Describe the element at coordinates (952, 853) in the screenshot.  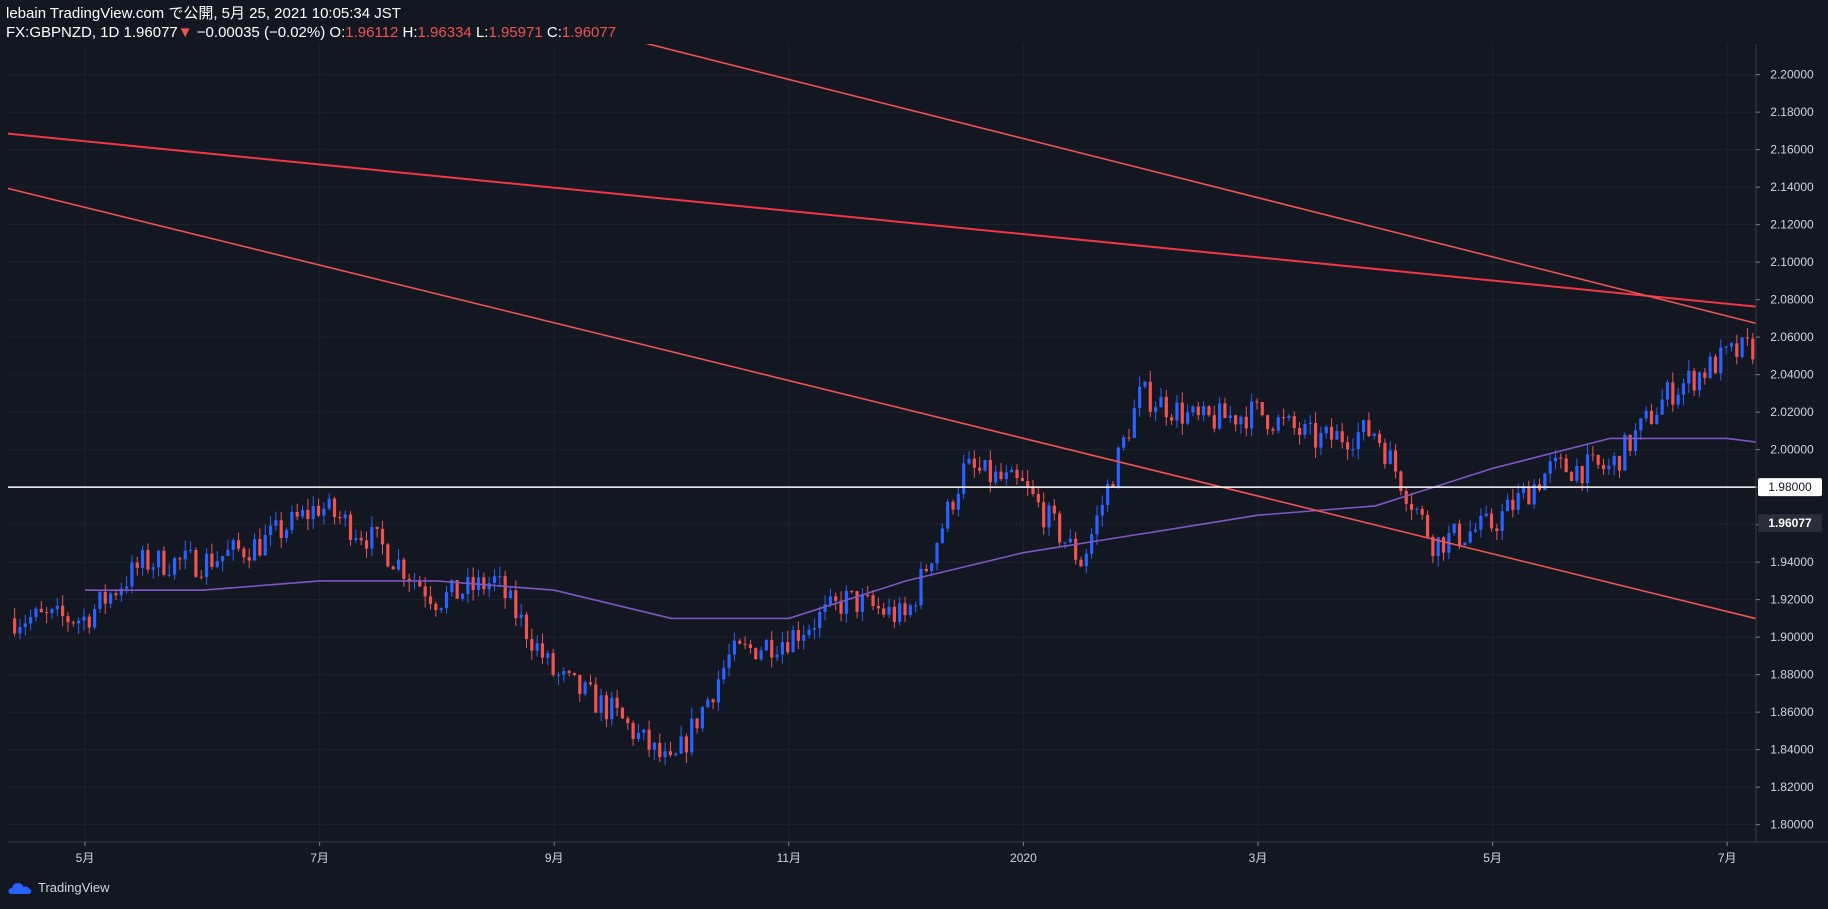
I see `time-axis: 5月7月9月11月20203月5月7月9月11月20213月5月7月9月` at that location.